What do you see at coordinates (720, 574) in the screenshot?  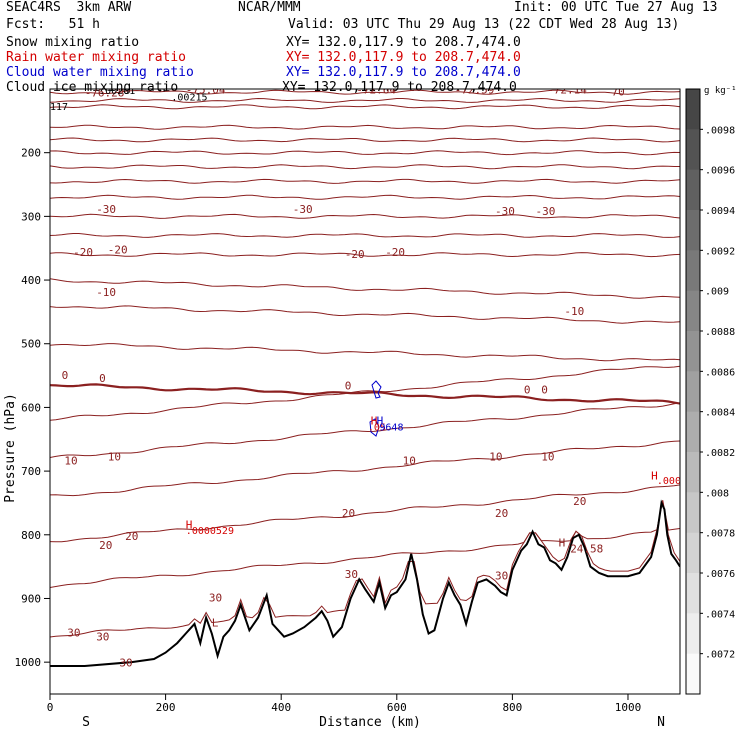 I see `colorbar-tick-label: .0076` at bounding box center [720, 574].